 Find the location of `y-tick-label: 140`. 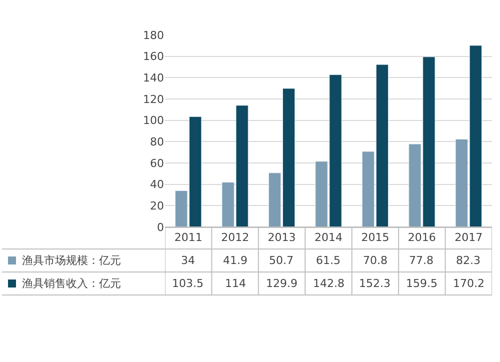

y-tick-label: 140 is located at coordinates (153, 78).